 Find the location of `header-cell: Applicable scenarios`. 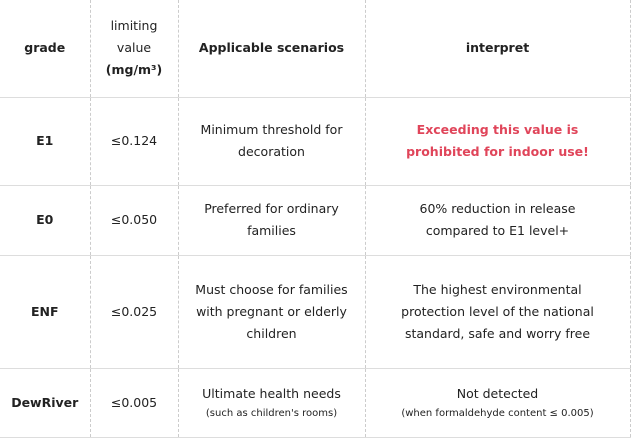

header-cell: Applicable scenarios is located at coordinates (271, 49).